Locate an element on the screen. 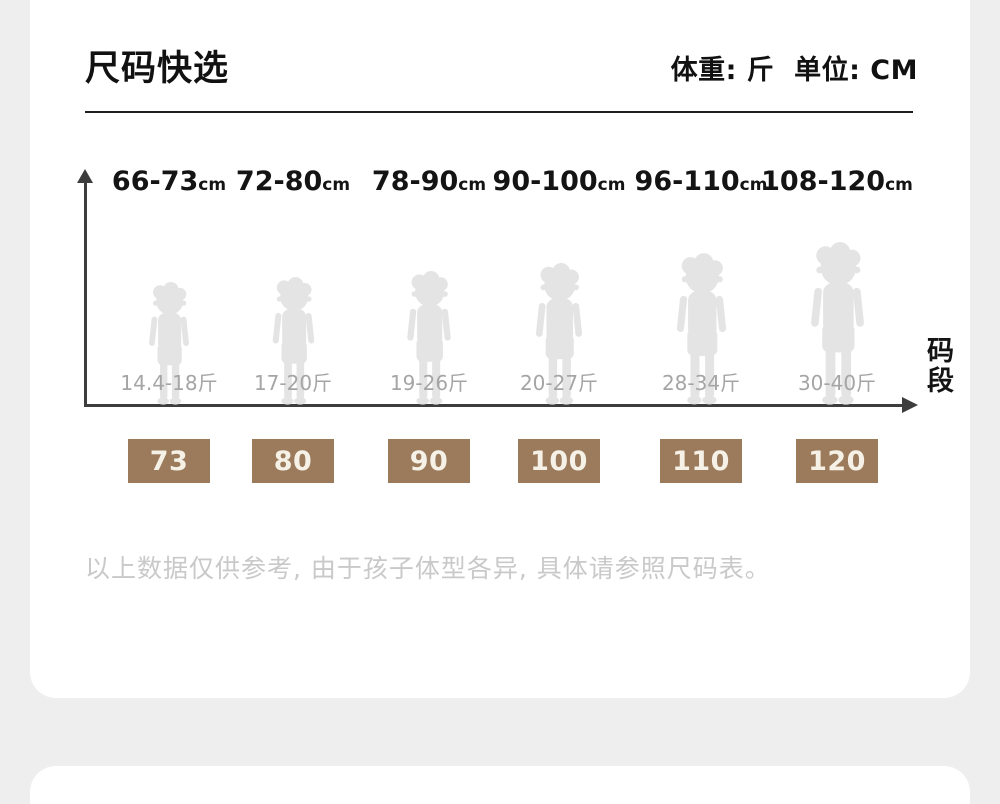 The height and width of the screenshot is (804, 1000). size-chip: 80 is located at coordinates (293, 461).